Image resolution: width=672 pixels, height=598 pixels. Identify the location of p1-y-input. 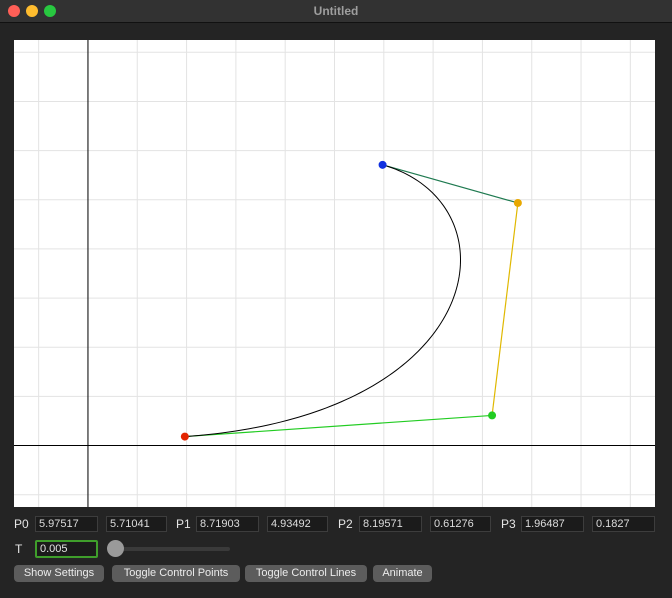
(297, 524).